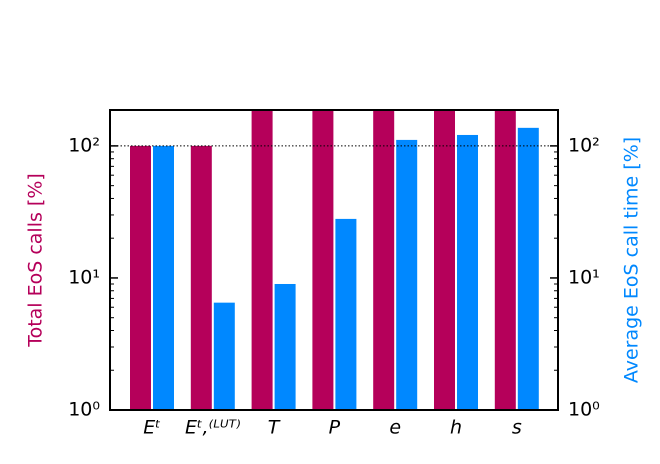 Image resolution: width=660 pixels, height=464 pixels. What do you see at coordinates (335, 428) in the screenshot?
I see `x-tick-label: P` at bounding box center [335, 428].